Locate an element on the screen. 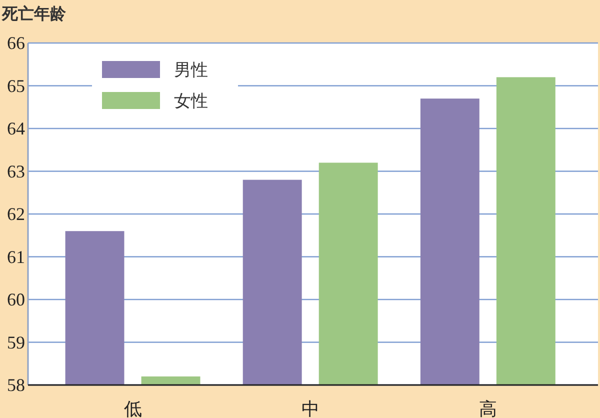 The image size is (600, 418). y-tick-label: 65 is located at coordinates (16, 86).